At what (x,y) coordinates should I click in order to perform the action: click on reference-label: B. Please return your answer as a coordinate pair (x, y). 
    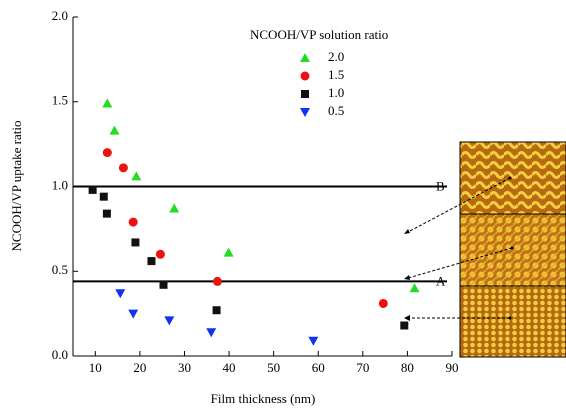
    Looking at the image, I should click on (440, 185).